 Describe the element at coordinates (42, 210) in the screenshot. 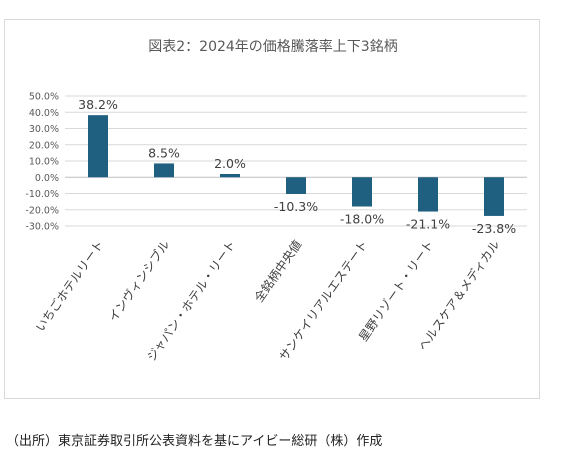

I see `y-tick-label: -20.0%` at that location.